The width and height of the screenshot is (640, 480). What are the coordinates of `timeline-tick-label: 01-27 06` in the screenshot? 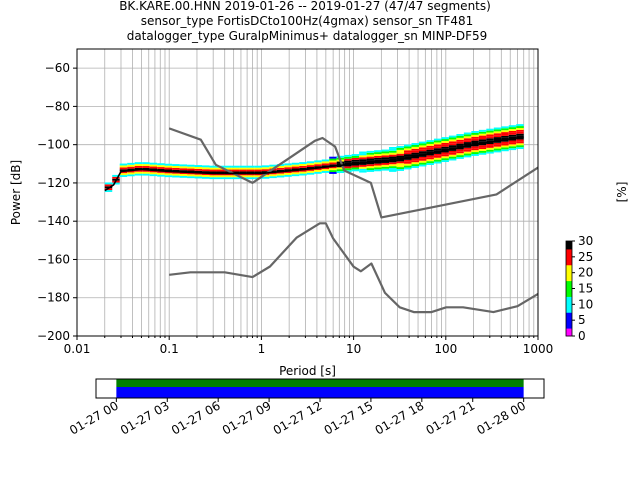 It's located at (196, 417).